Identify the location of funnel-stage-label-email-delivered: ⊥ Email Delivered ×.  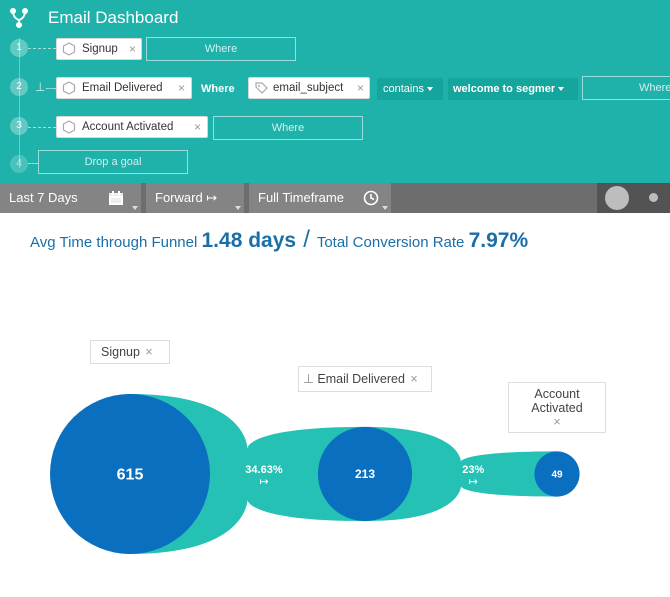
(365, 379).